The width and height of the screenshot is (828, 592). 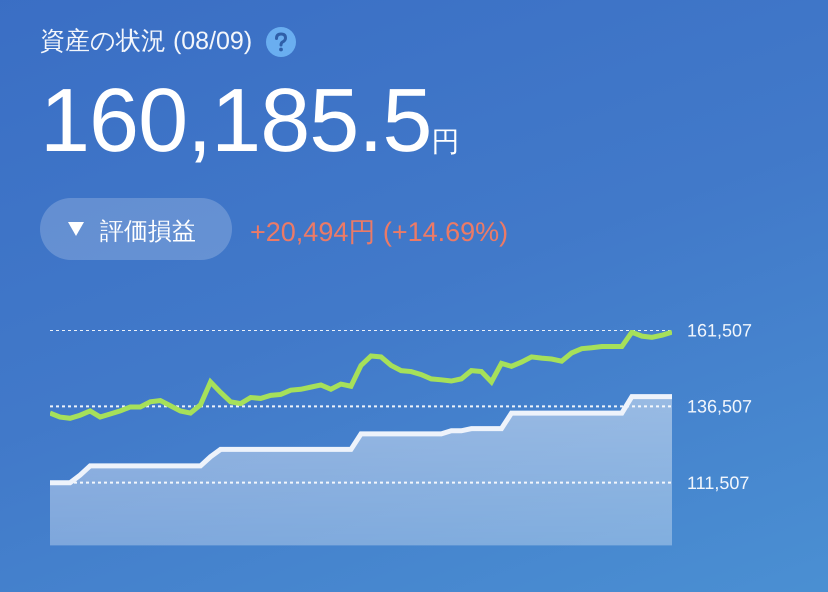 I want to click on y-tick-label: 136,507, so click(x=719, y=406).